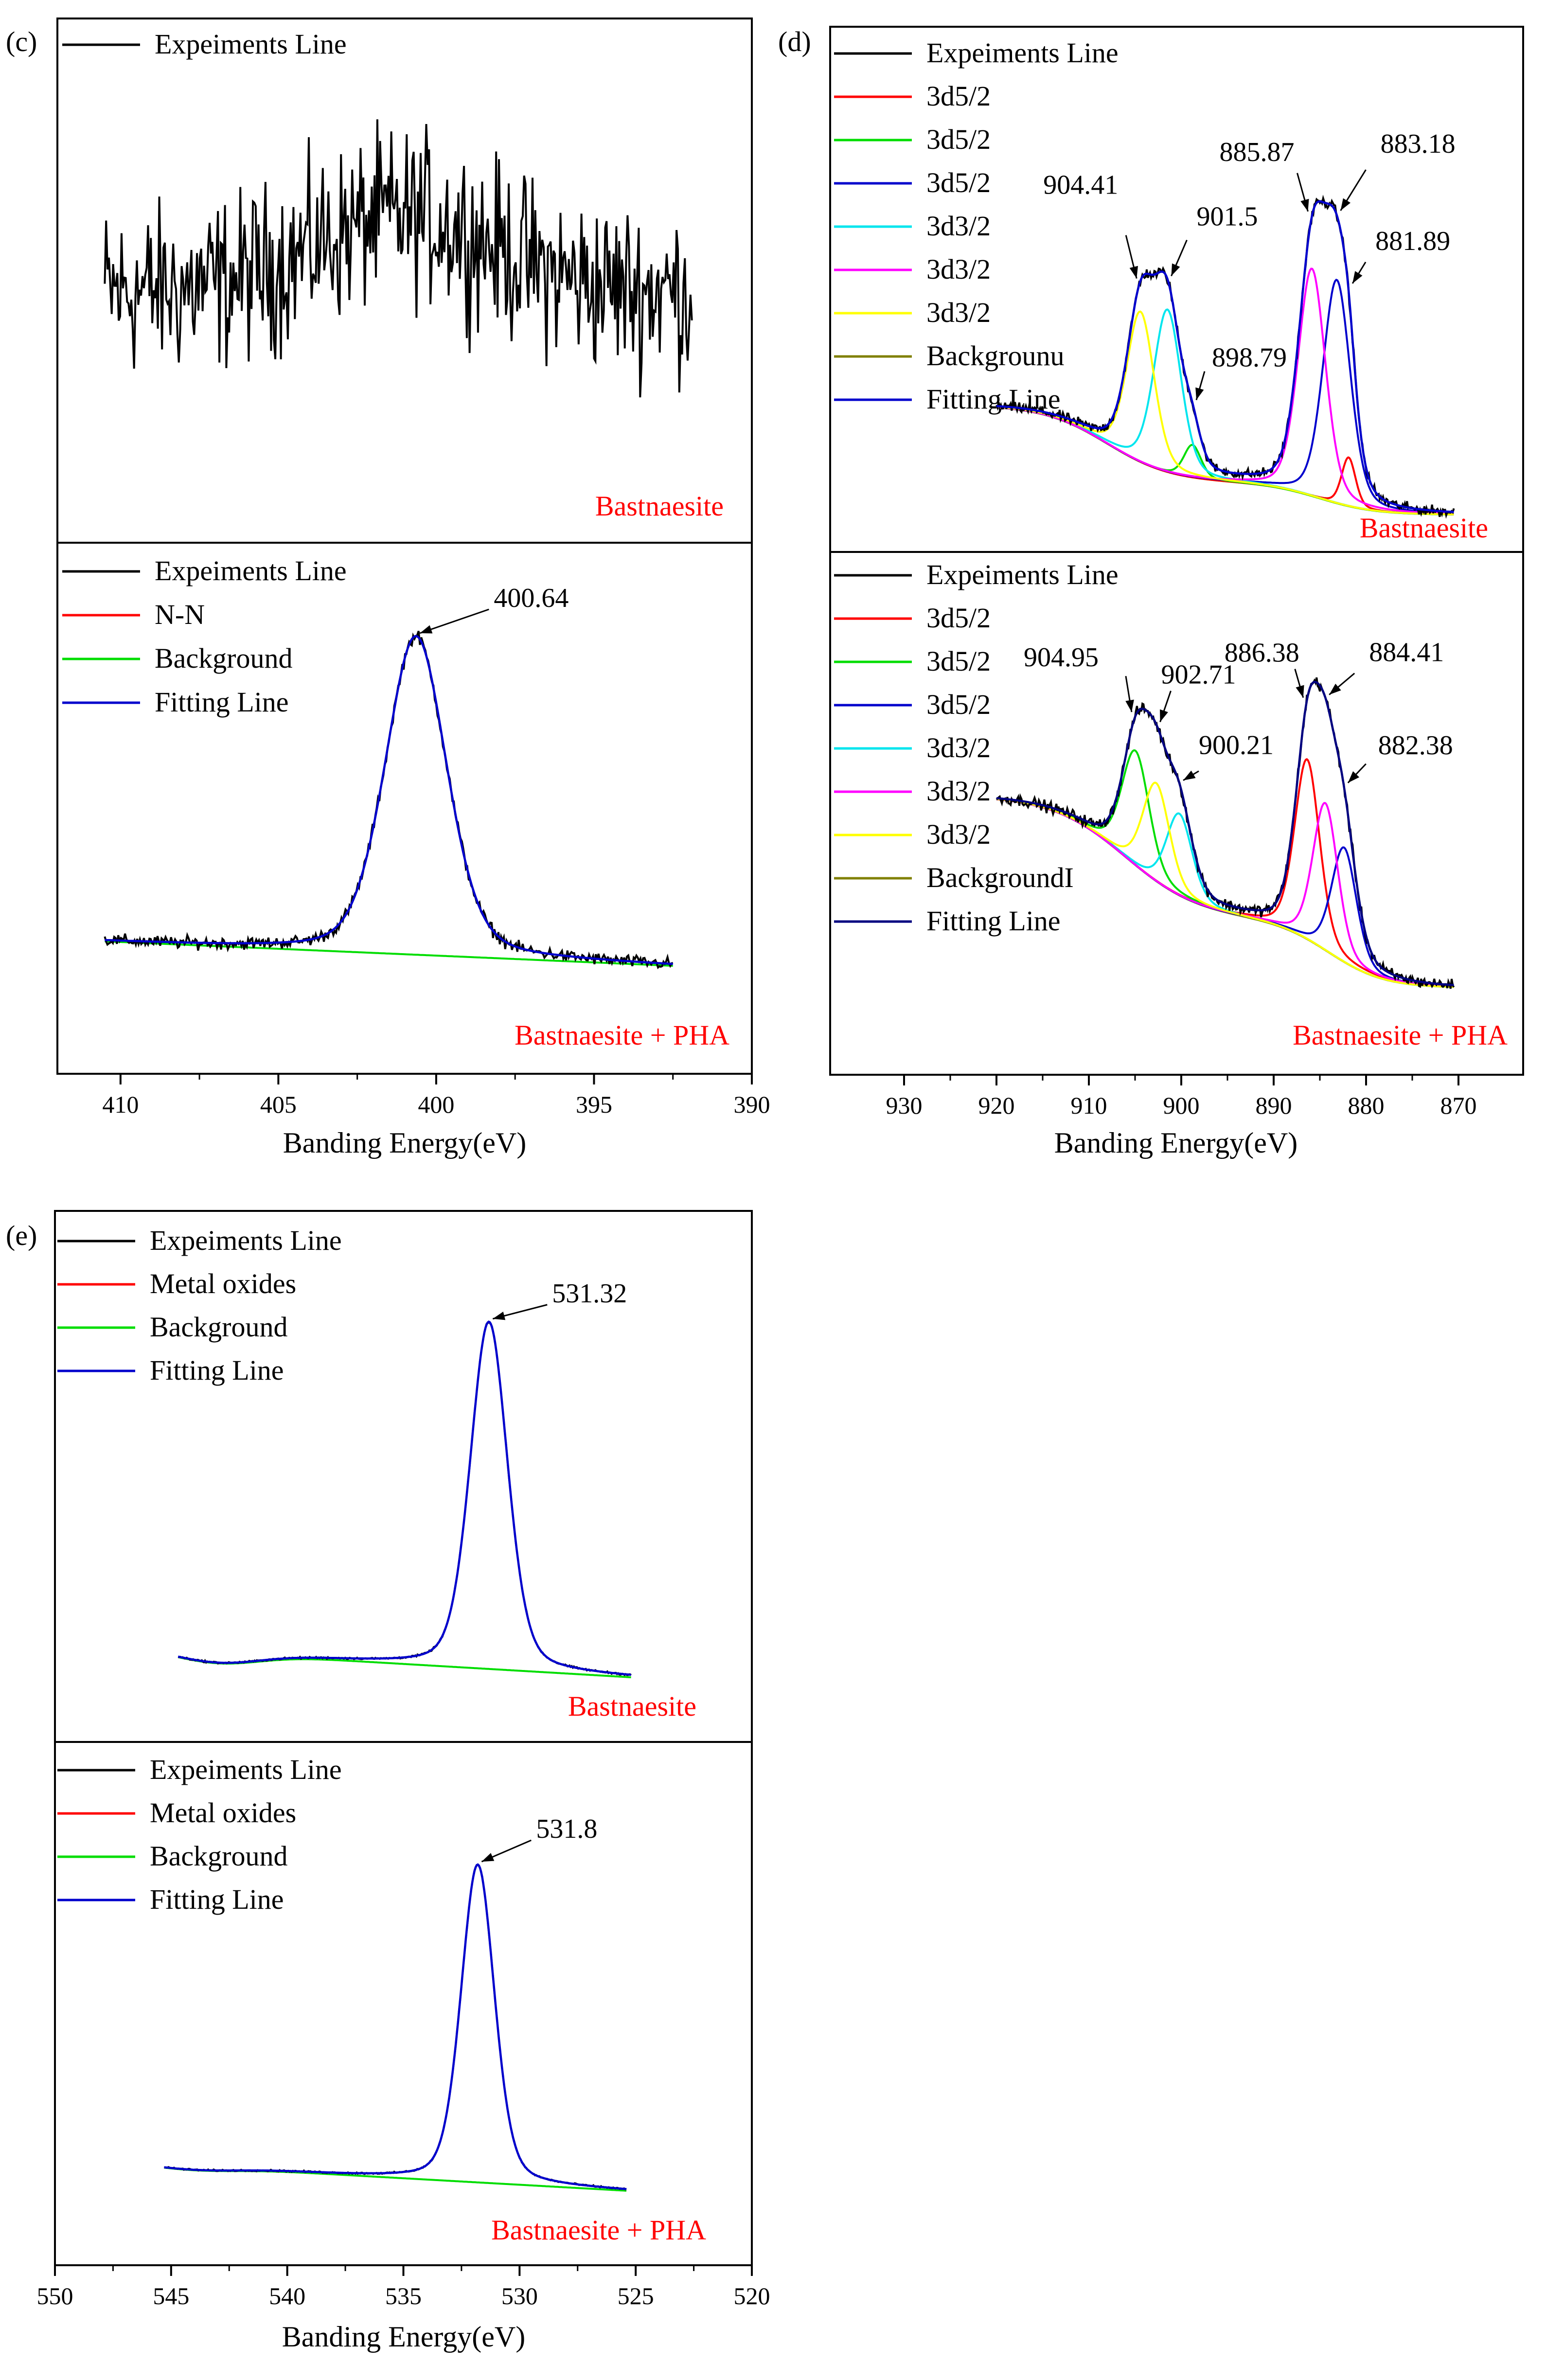  Describe the element at coordinates (171, 2295) in the screenshot. I see `x-tick-label: 545` at that location.